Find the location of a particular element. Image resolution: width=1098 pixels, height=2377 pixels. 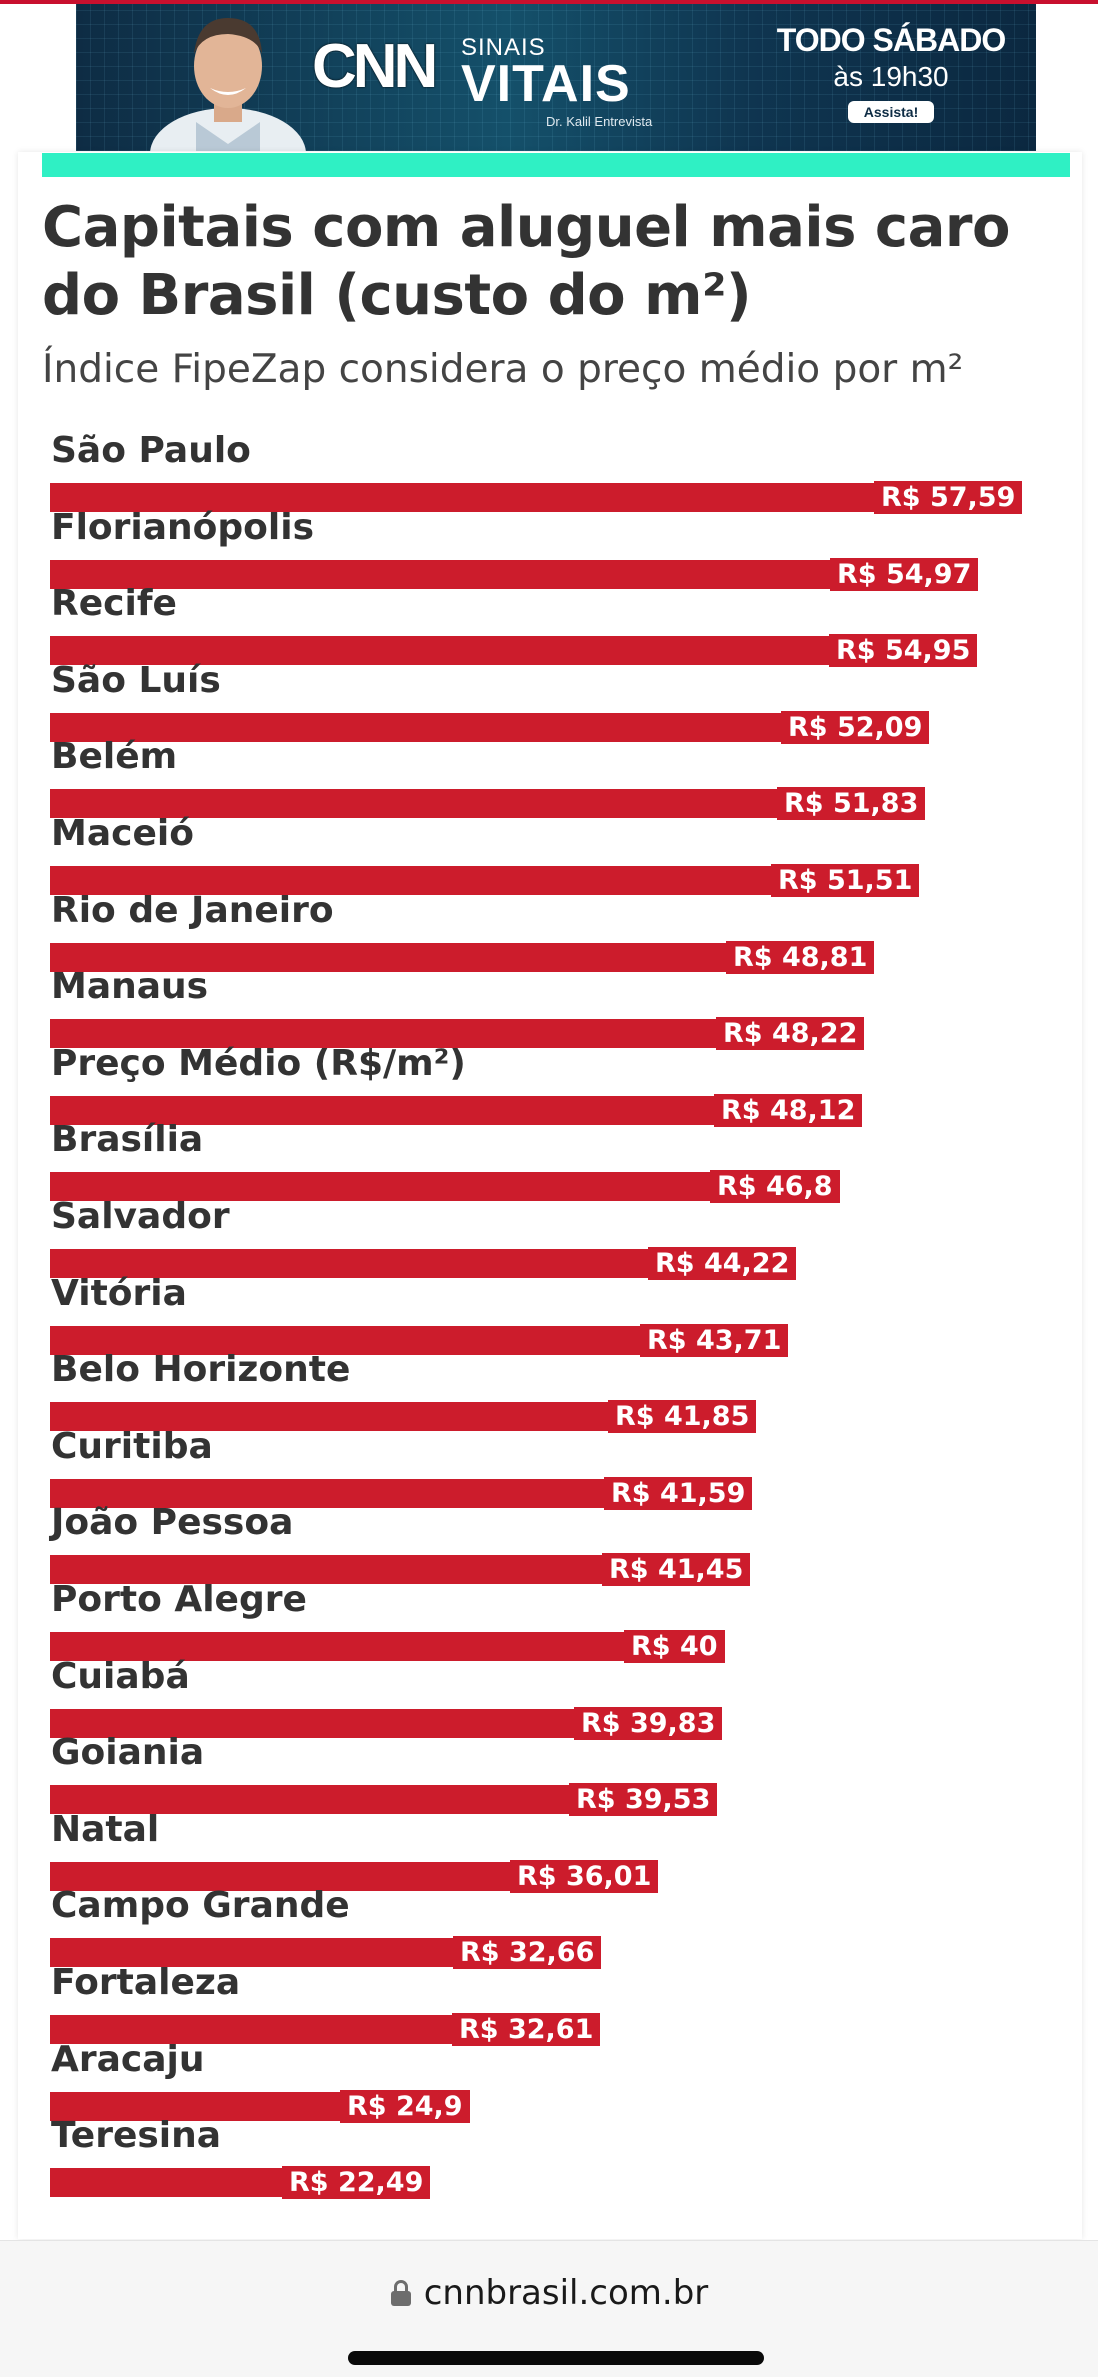

ad-schedule: TODO SÁBADO às 19h30 Assista! is located at coordinates (891, 72).